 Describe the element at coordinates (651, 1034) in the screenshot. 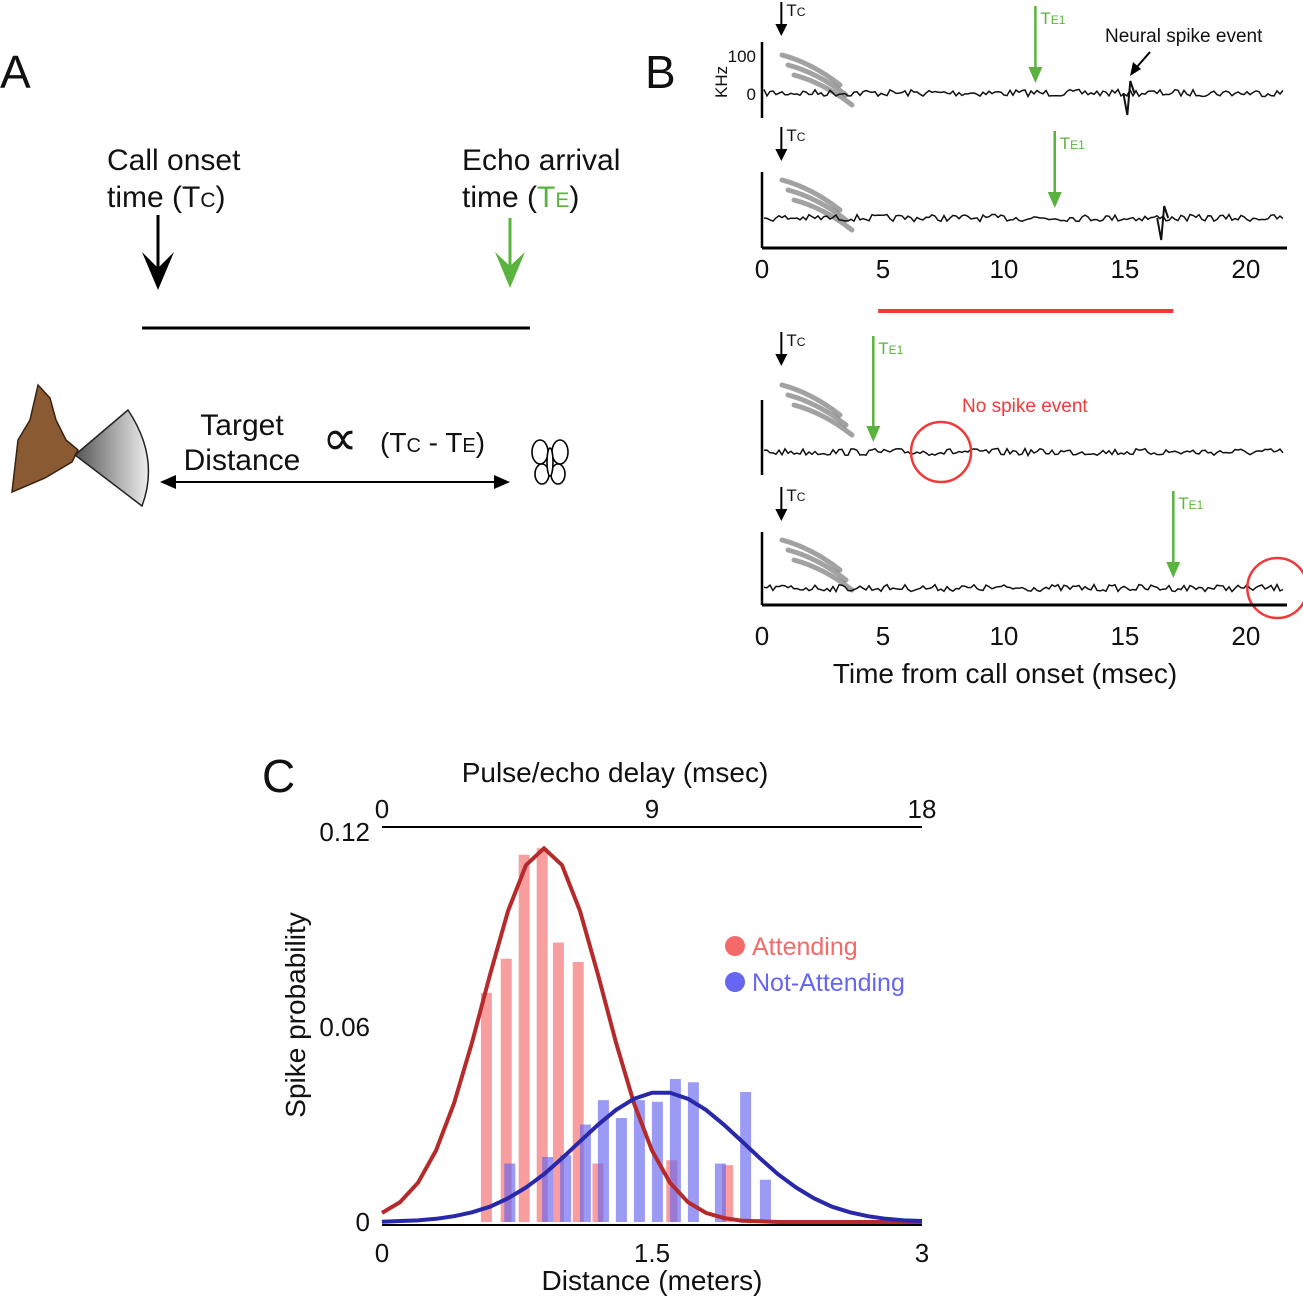

I see `fit-curve` at that location.